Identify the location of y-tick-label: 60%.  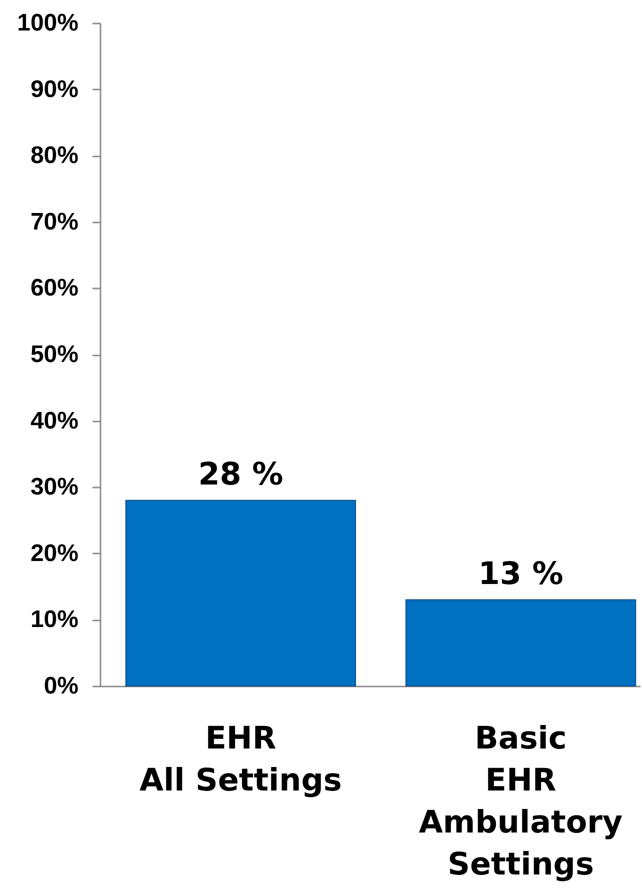
(54, 288).